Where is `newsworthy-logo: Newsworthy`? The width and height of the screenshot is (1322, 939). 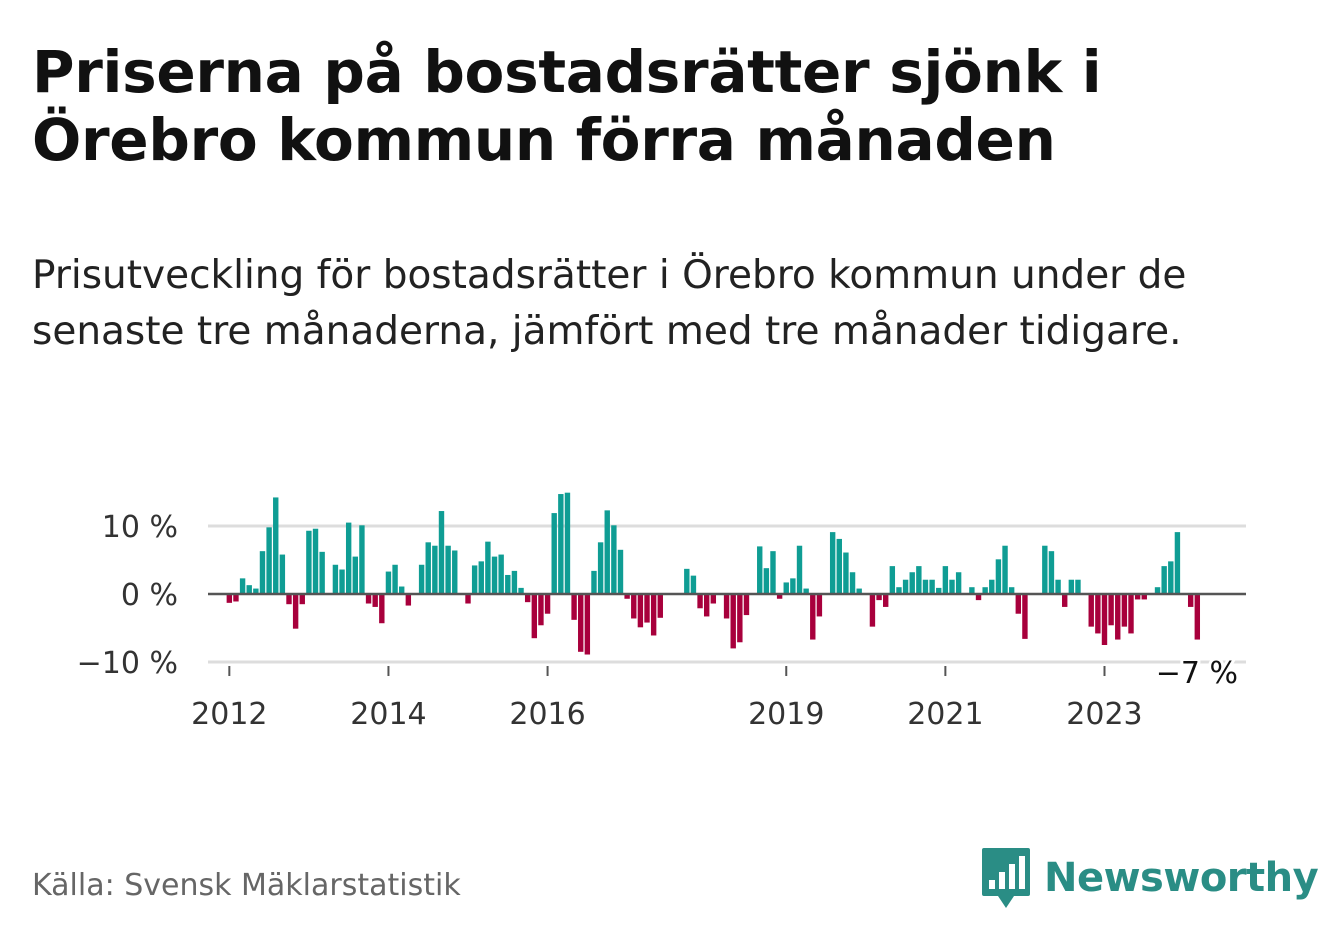
newsworthy-logo: Newsworthy is located at coordinates (1149, 878).